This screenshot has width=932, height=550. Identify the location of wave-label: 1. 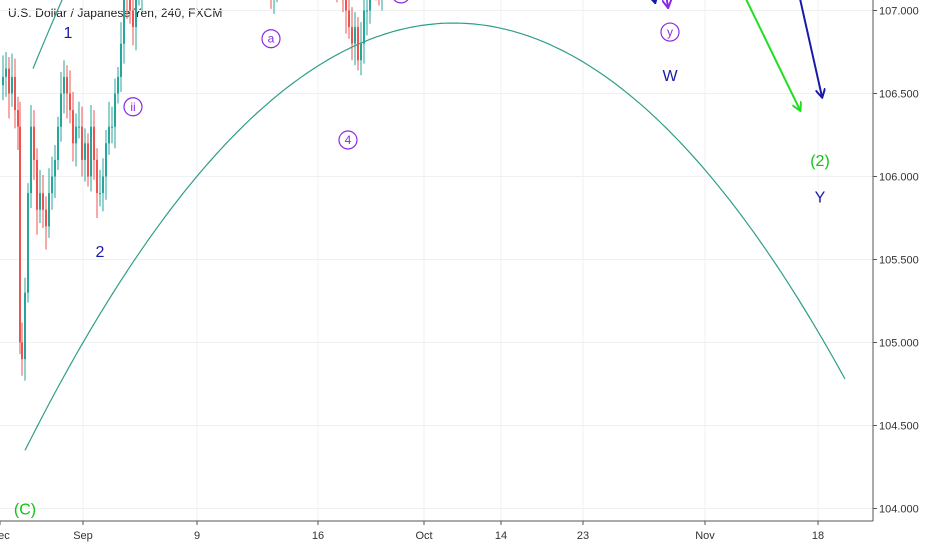
(68, 33).